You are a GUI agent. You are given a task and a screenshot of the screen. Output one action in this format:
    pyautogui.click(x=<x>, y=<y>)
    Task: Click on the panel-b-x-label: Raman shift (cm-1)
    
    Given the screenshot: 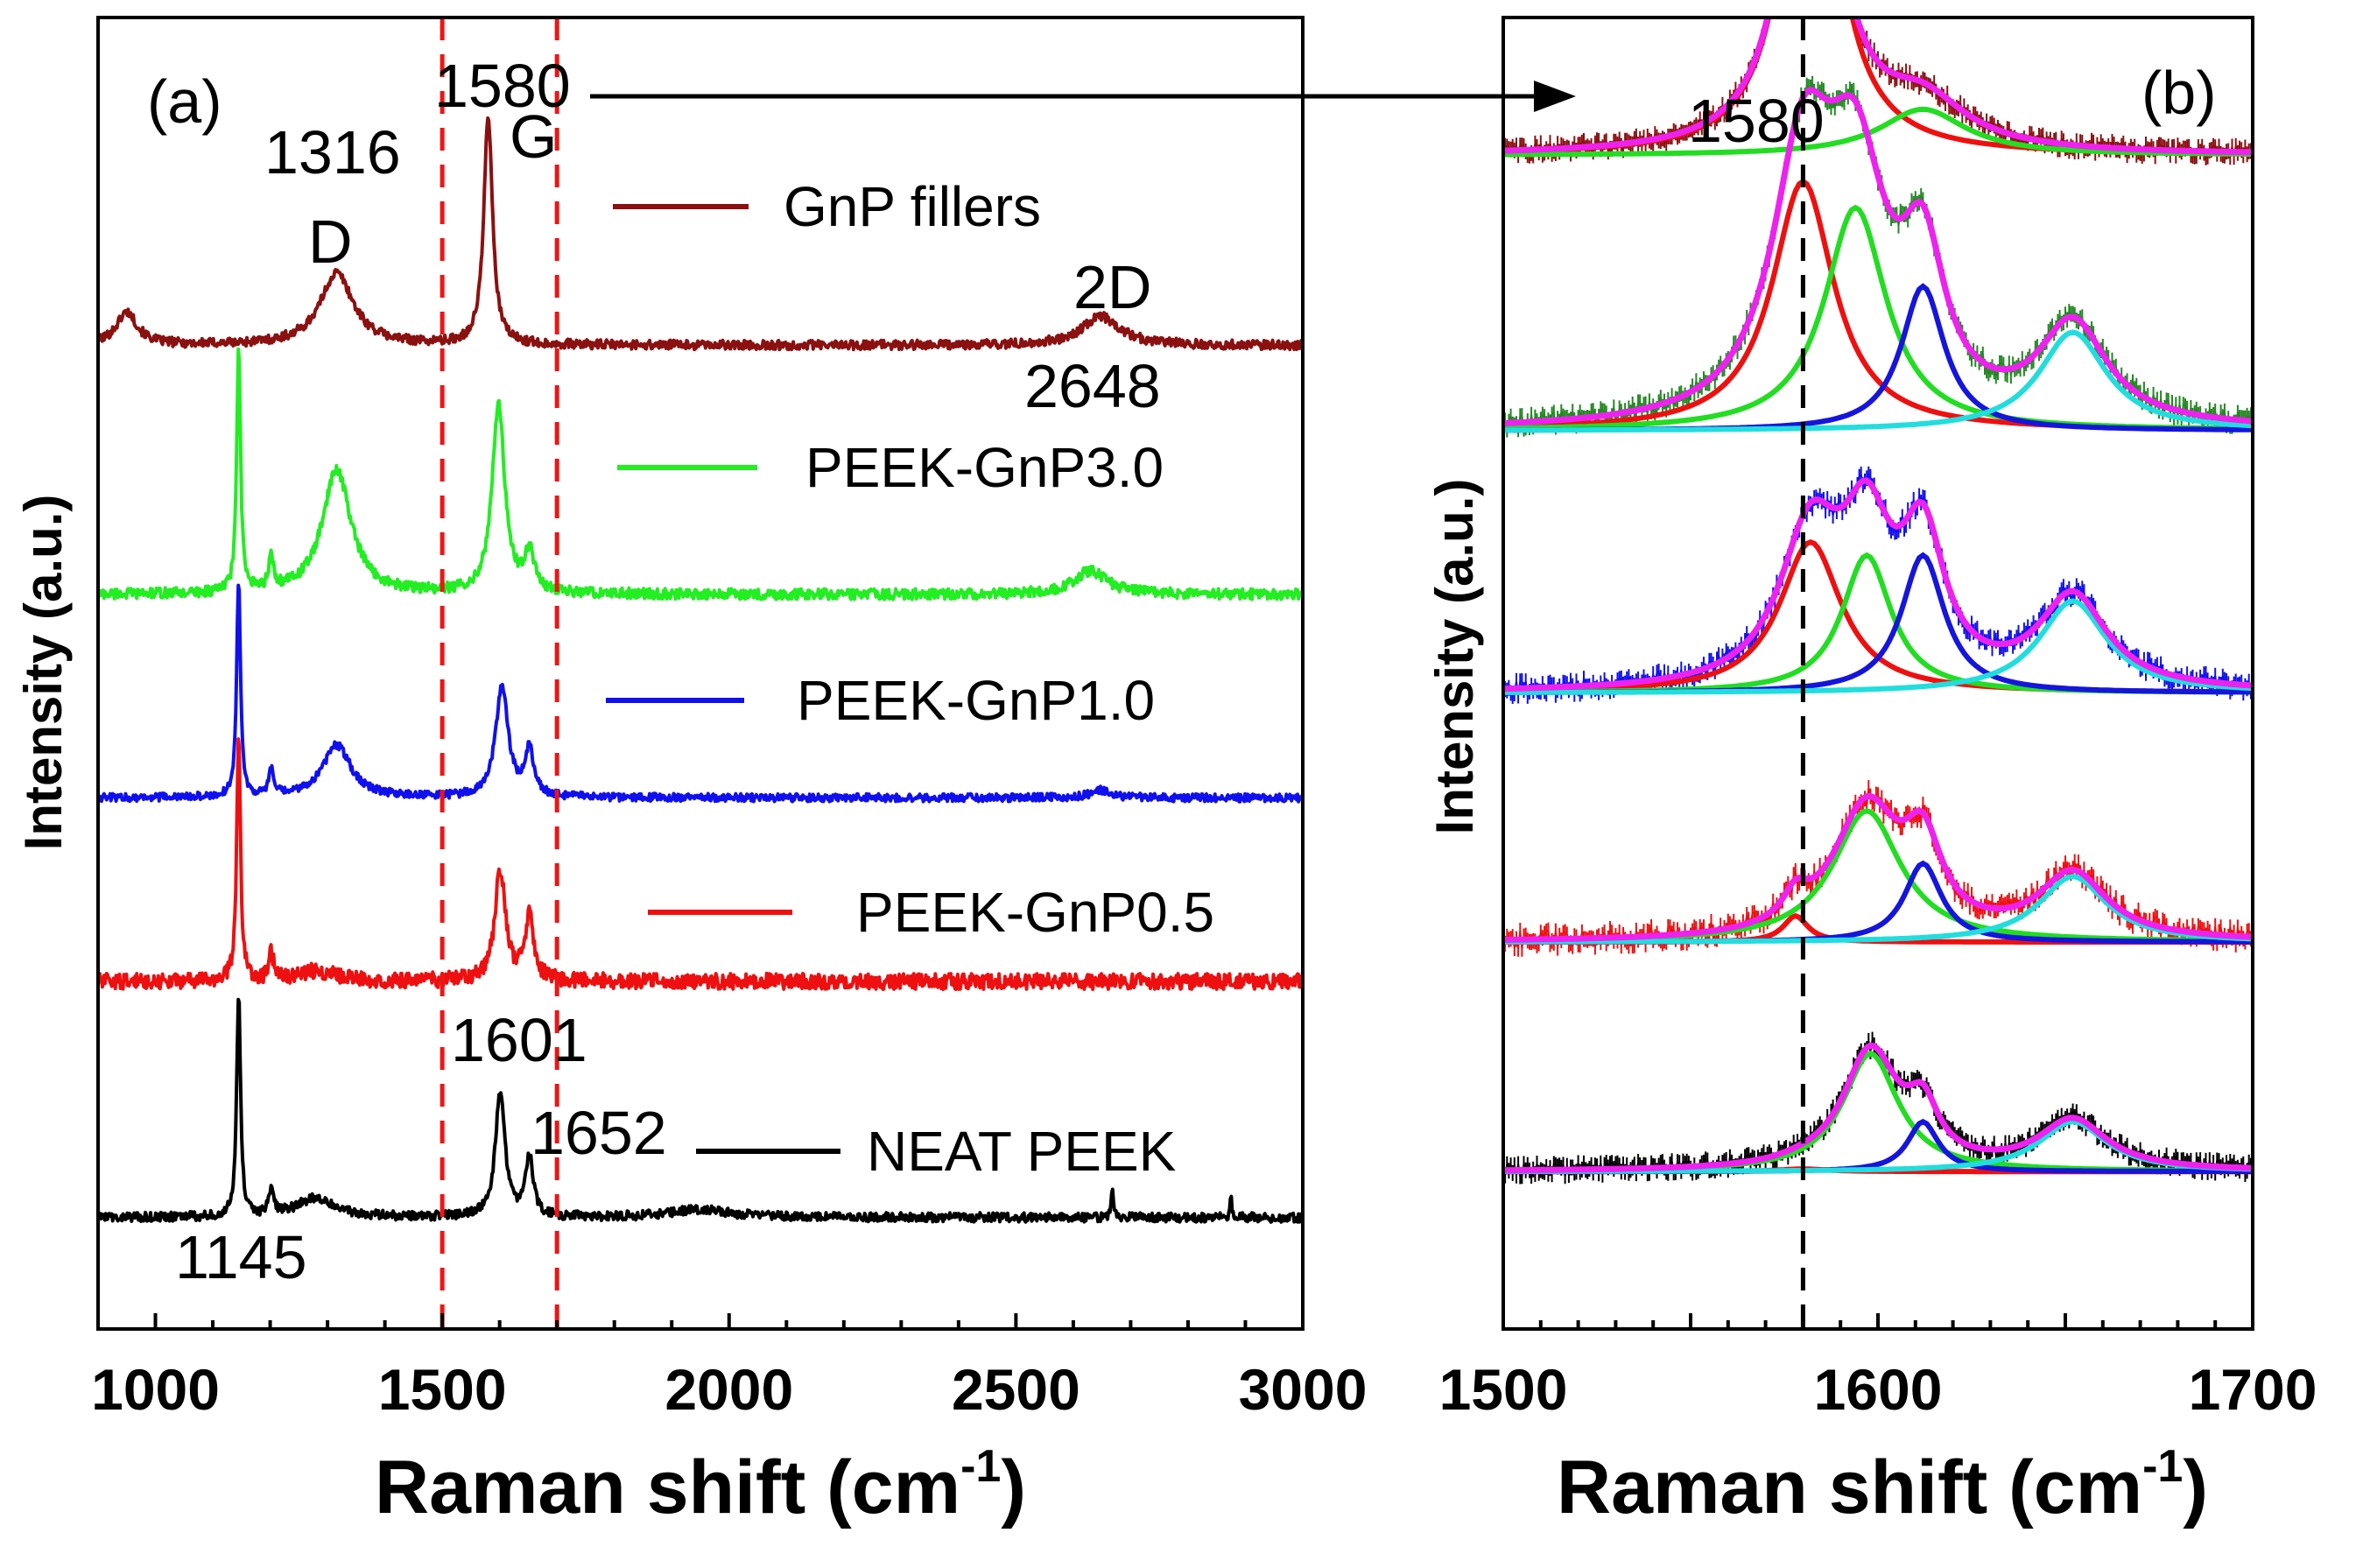 What is the action you would take?
    pyautogui.click(x=1883, y=1485)
    